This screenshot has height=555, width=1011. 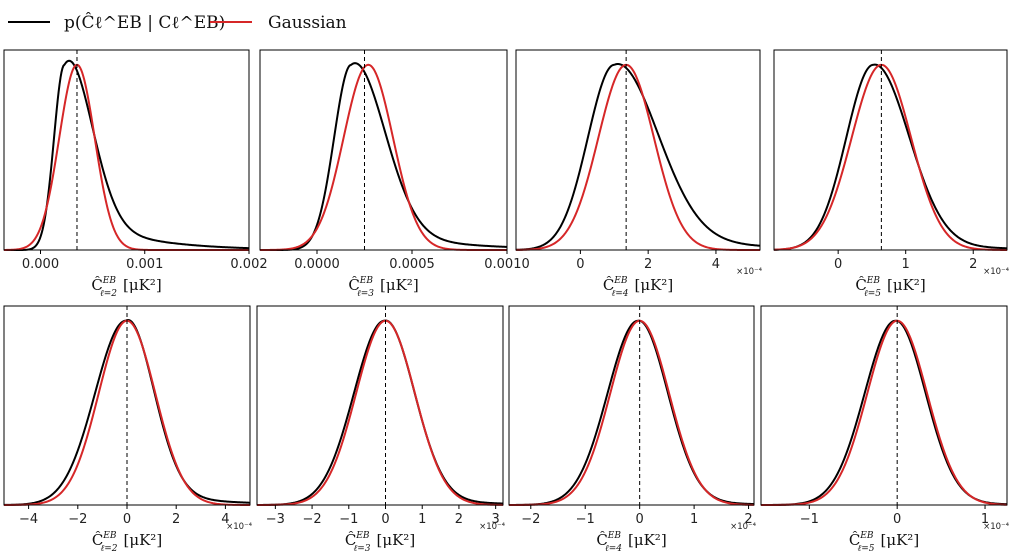 I want to click on legend-label-black: p(Ĉℓ^EB | Cℓ^EB), so click(x=144, y=22).